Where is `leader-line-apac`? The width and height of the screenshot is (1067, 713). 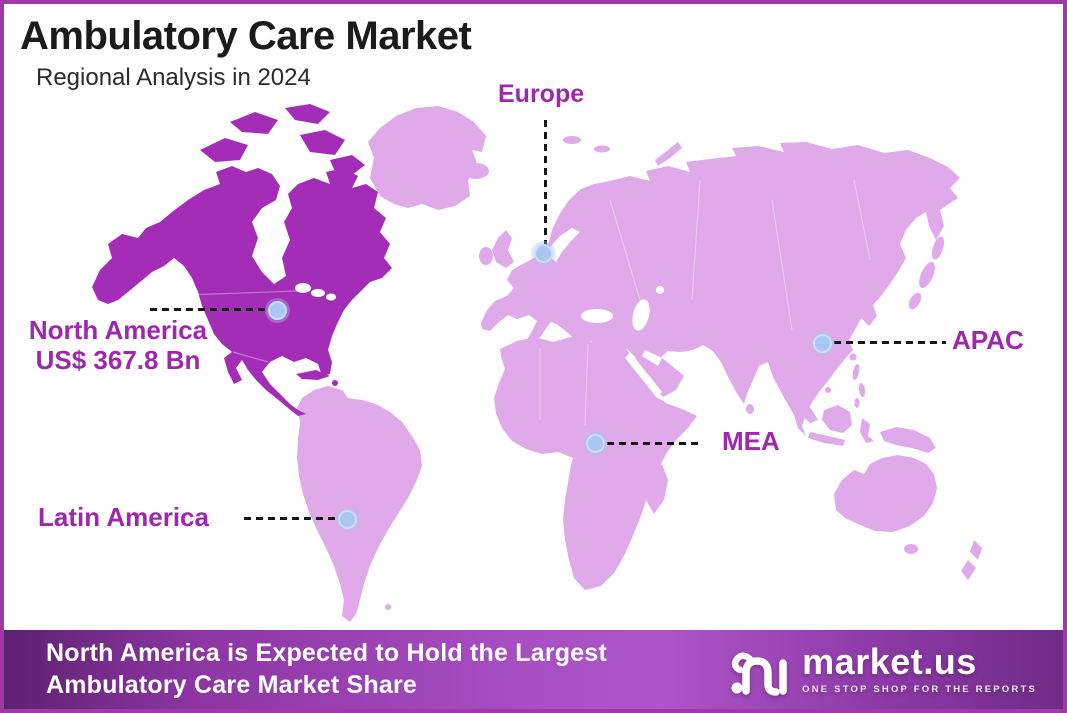 leader-line-apac is located at coordinates (890, 342).